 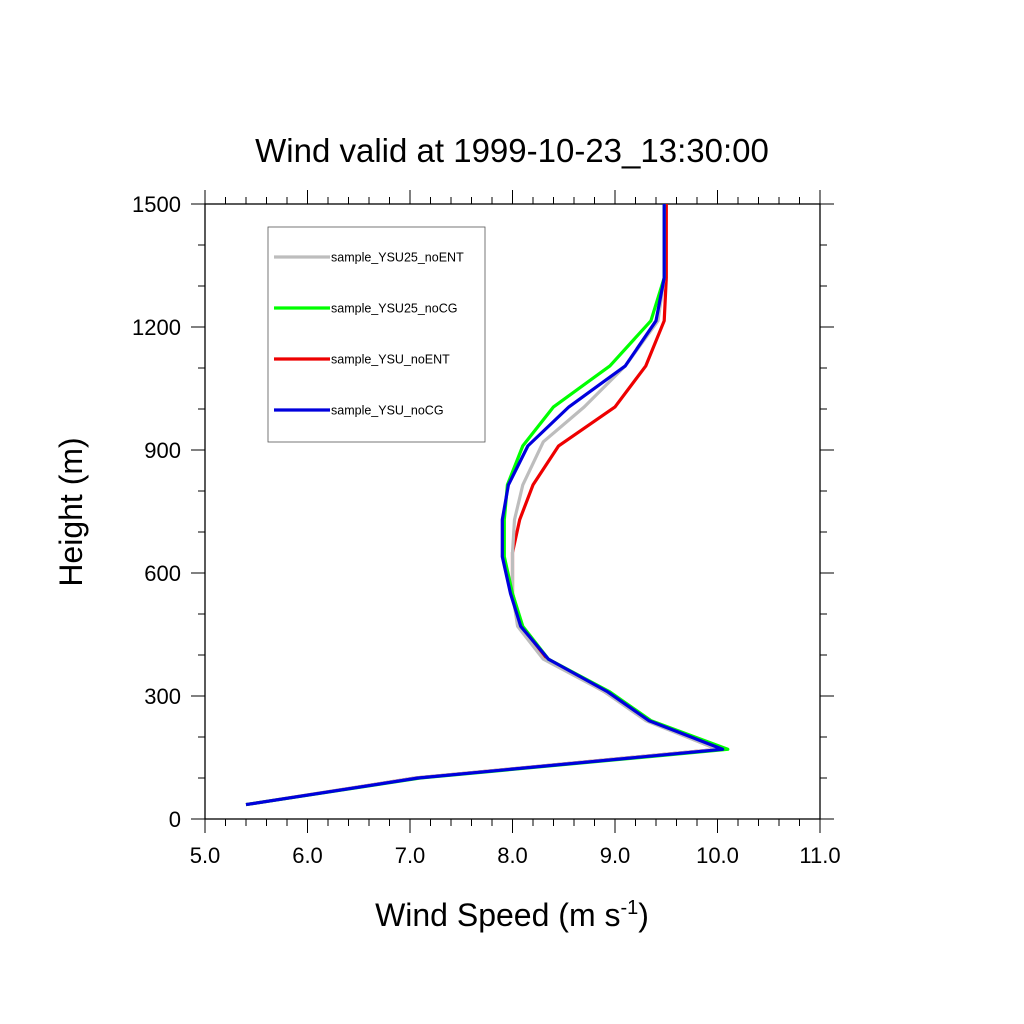 I want to click on y-axis-title: Height (m), so click(x=71, y=511).